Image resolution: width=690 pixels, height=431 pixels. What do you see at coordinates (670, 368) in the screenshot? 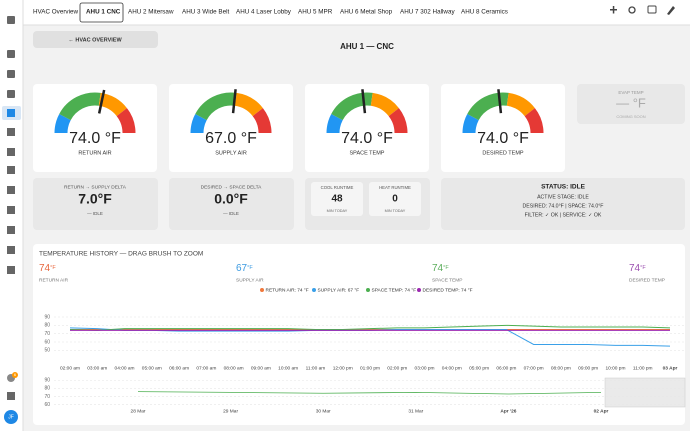
I see `x-tick-label: 03 Apr` at bounding box center [670, 368].